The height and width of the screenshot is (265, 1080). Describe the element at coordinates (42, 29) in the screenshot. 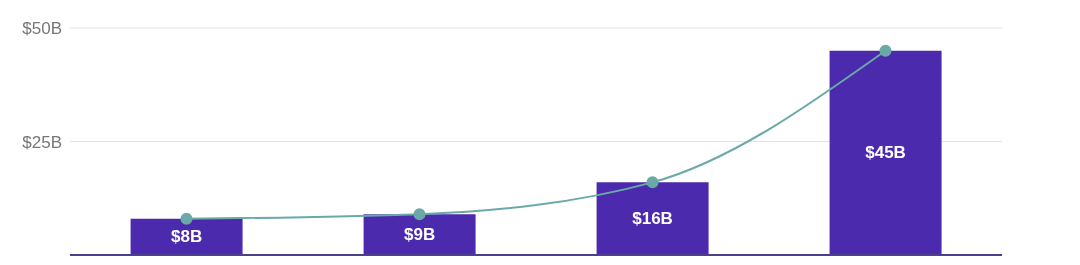

I see `y-tick-label: $50B` at that location.